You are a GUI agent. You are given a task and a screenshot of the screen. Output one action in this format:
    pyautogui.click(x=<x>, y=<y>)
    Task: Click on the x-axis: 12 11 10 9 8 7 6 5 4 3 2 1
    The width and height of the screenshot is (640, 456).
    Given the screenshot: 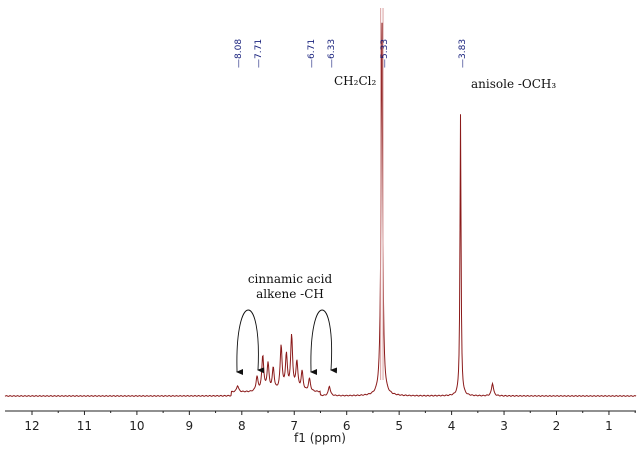 What is the action you would take?
    pyautogui.click(x=320, y=421)
    